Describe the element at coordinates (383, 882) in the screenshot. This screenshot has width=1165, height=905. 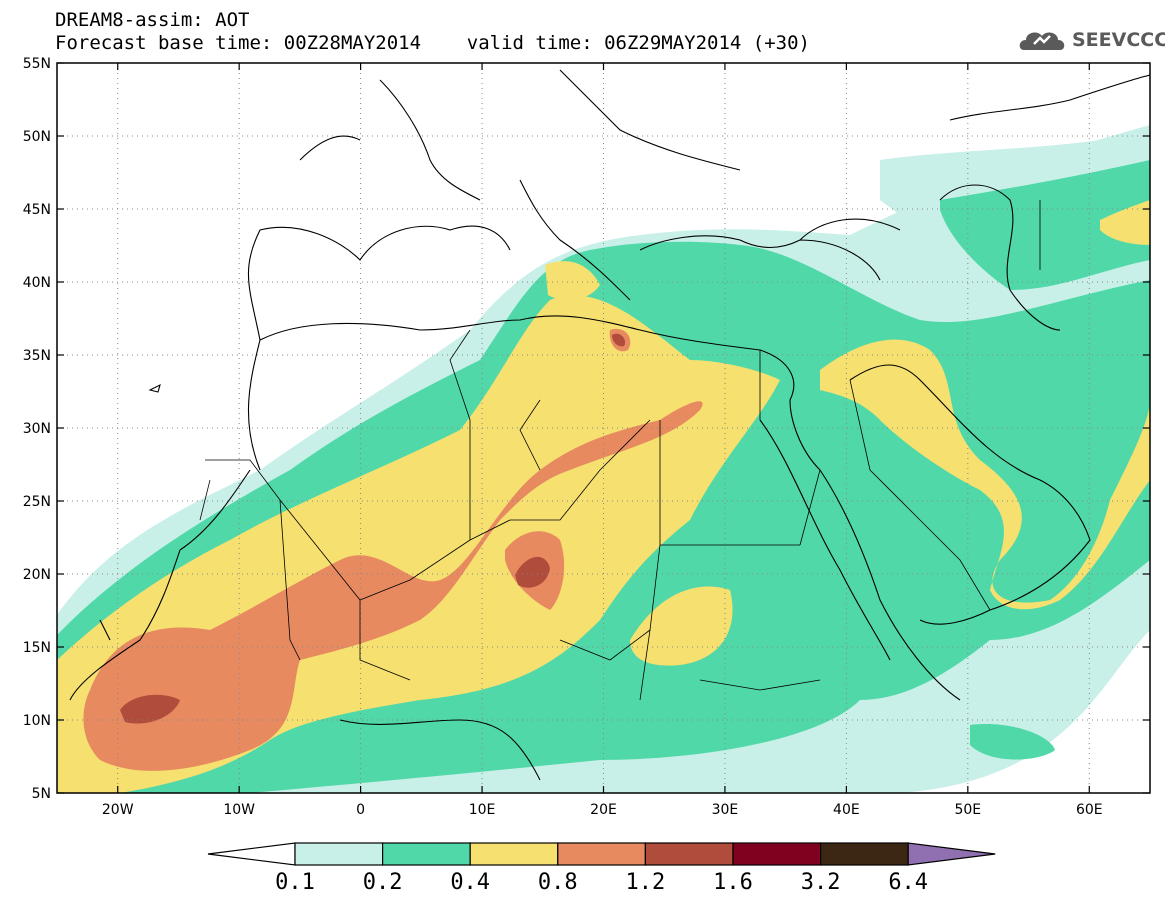
I see `colorbar-label: 0.2` at that location.